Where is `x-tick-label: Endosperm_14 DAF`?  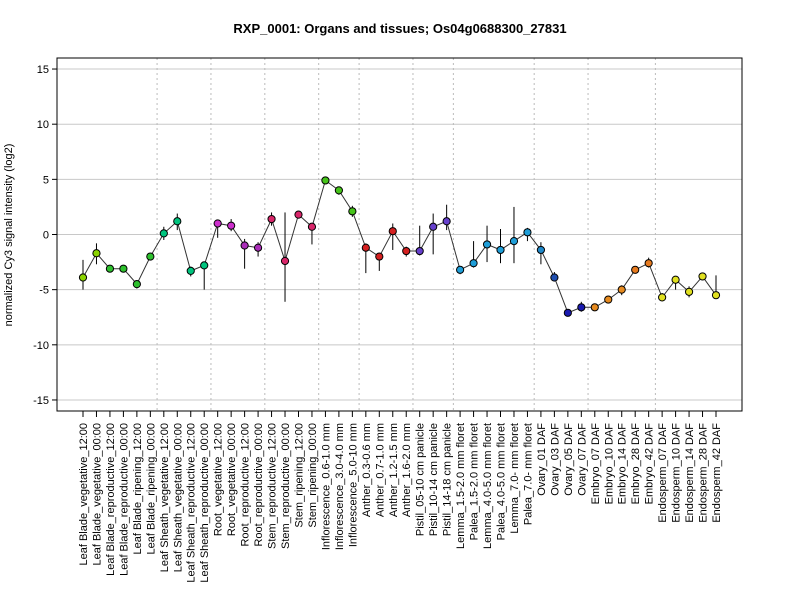
x-tick-label: Endosperm_14 DAF is located at coordinates (690, 473).